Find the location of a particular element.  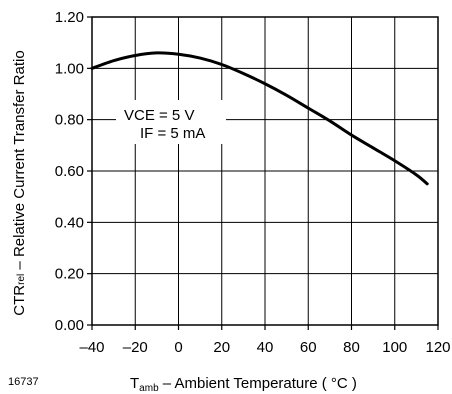

x-axis-title: Tamb – Ambient Temperature ( °C ) is located at coordinates (243, 384).